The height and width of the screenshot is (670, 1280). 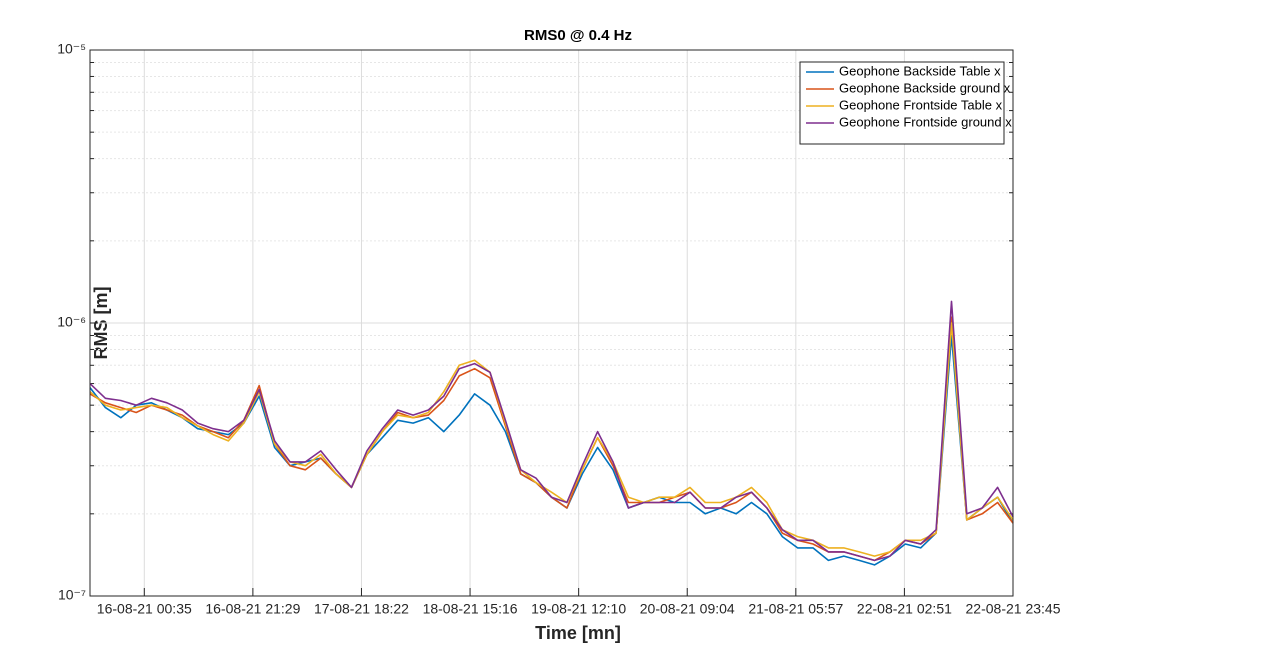 I want to click on legend-label: Geophone Frontside ground x, so click(x=925, y=121).